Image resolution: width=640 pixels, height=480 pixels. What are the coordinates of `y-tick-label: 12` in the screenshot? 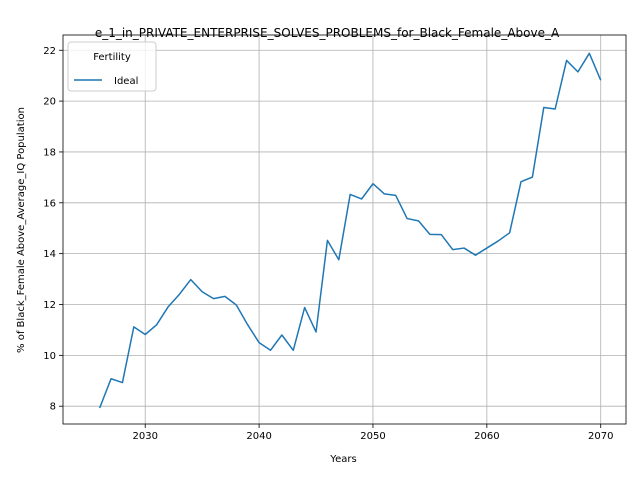 It's located at (49, 305).